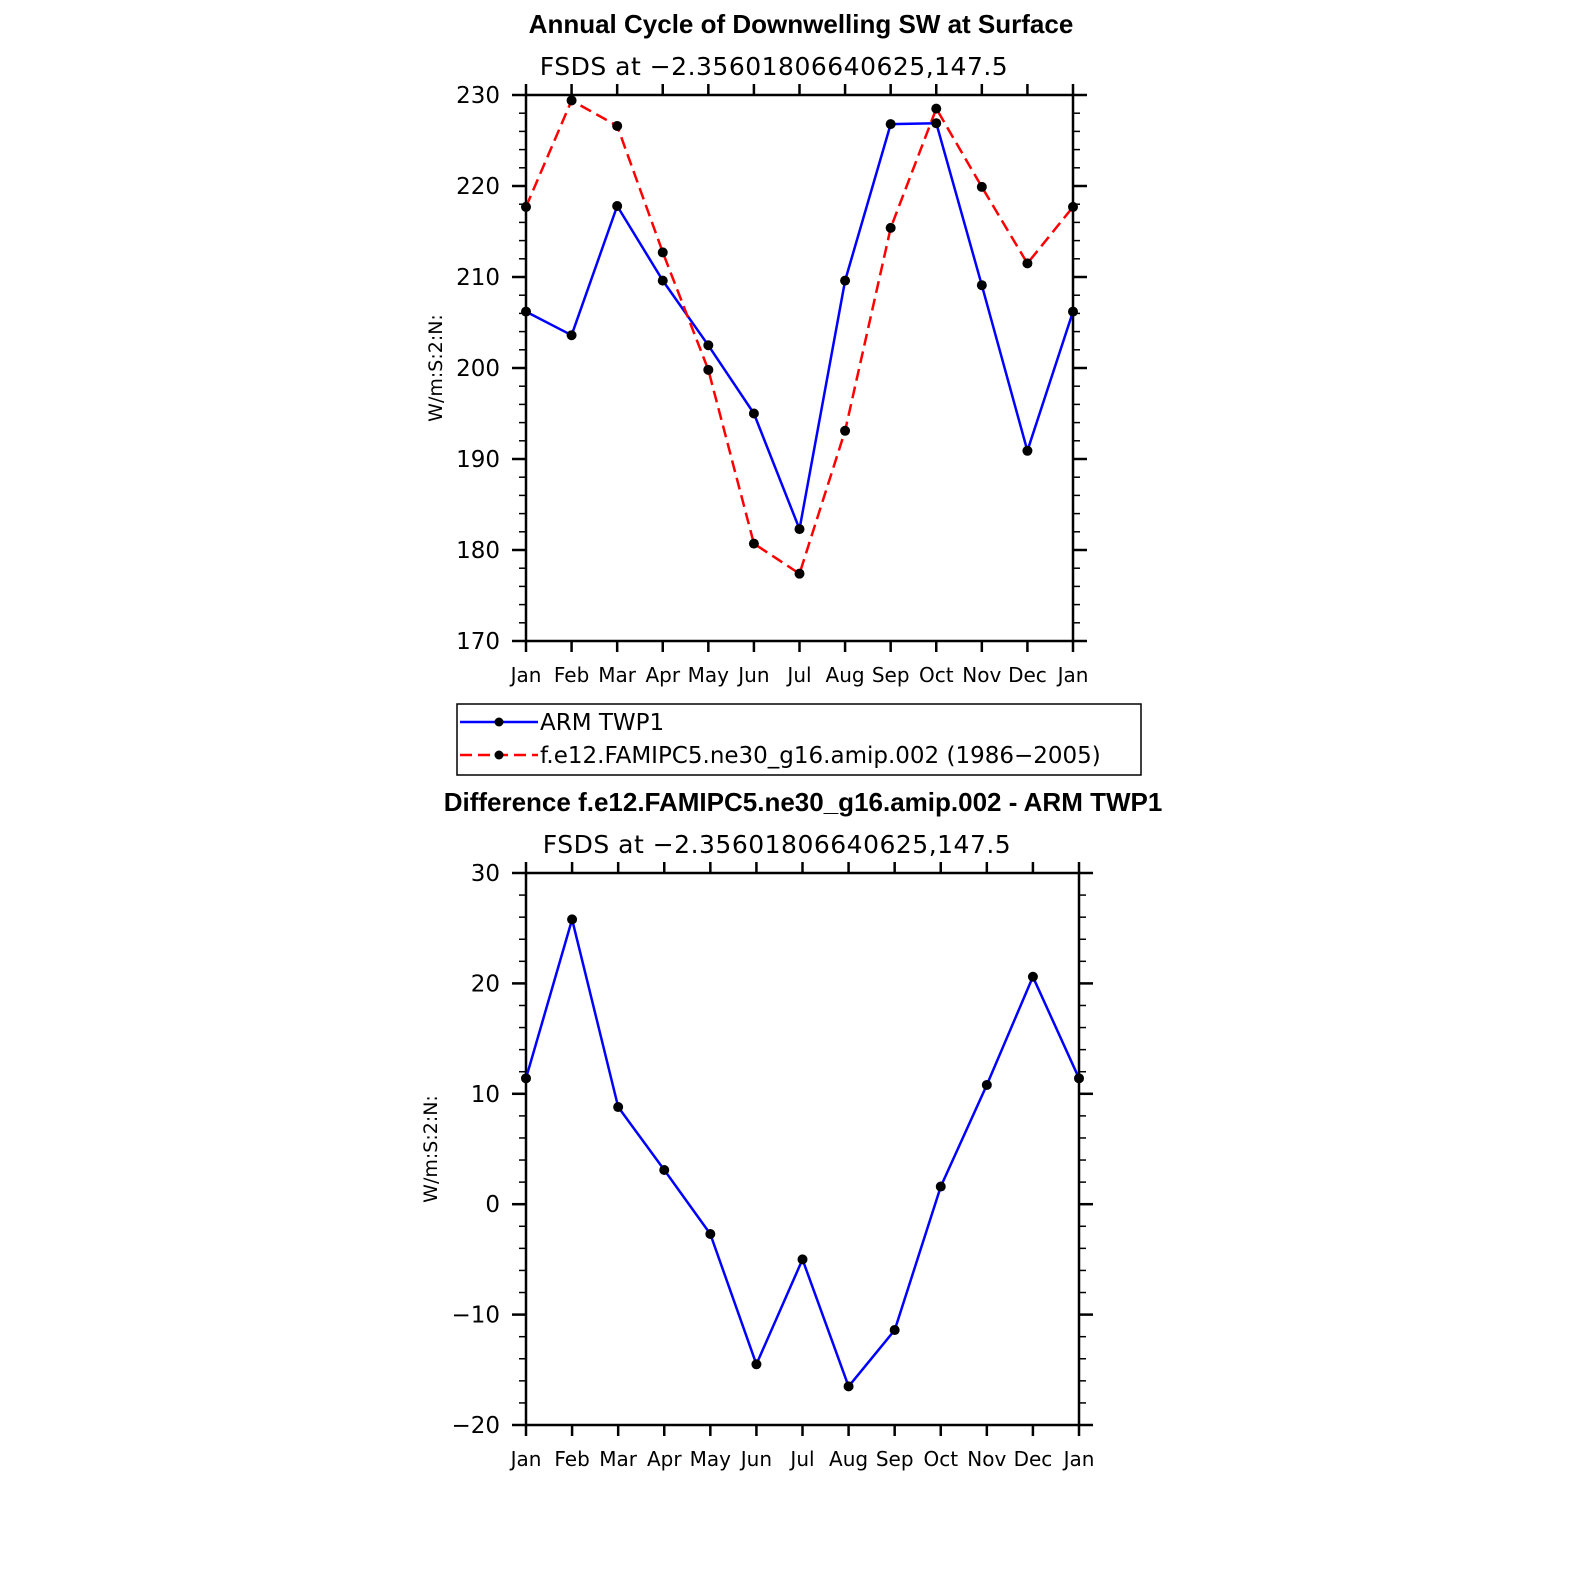 The image size is (1574, 1574). What do you see at coordinates (478, 187) in the screenshot?
I see `y-tick-label: 220` at bounding box center [478, 187].